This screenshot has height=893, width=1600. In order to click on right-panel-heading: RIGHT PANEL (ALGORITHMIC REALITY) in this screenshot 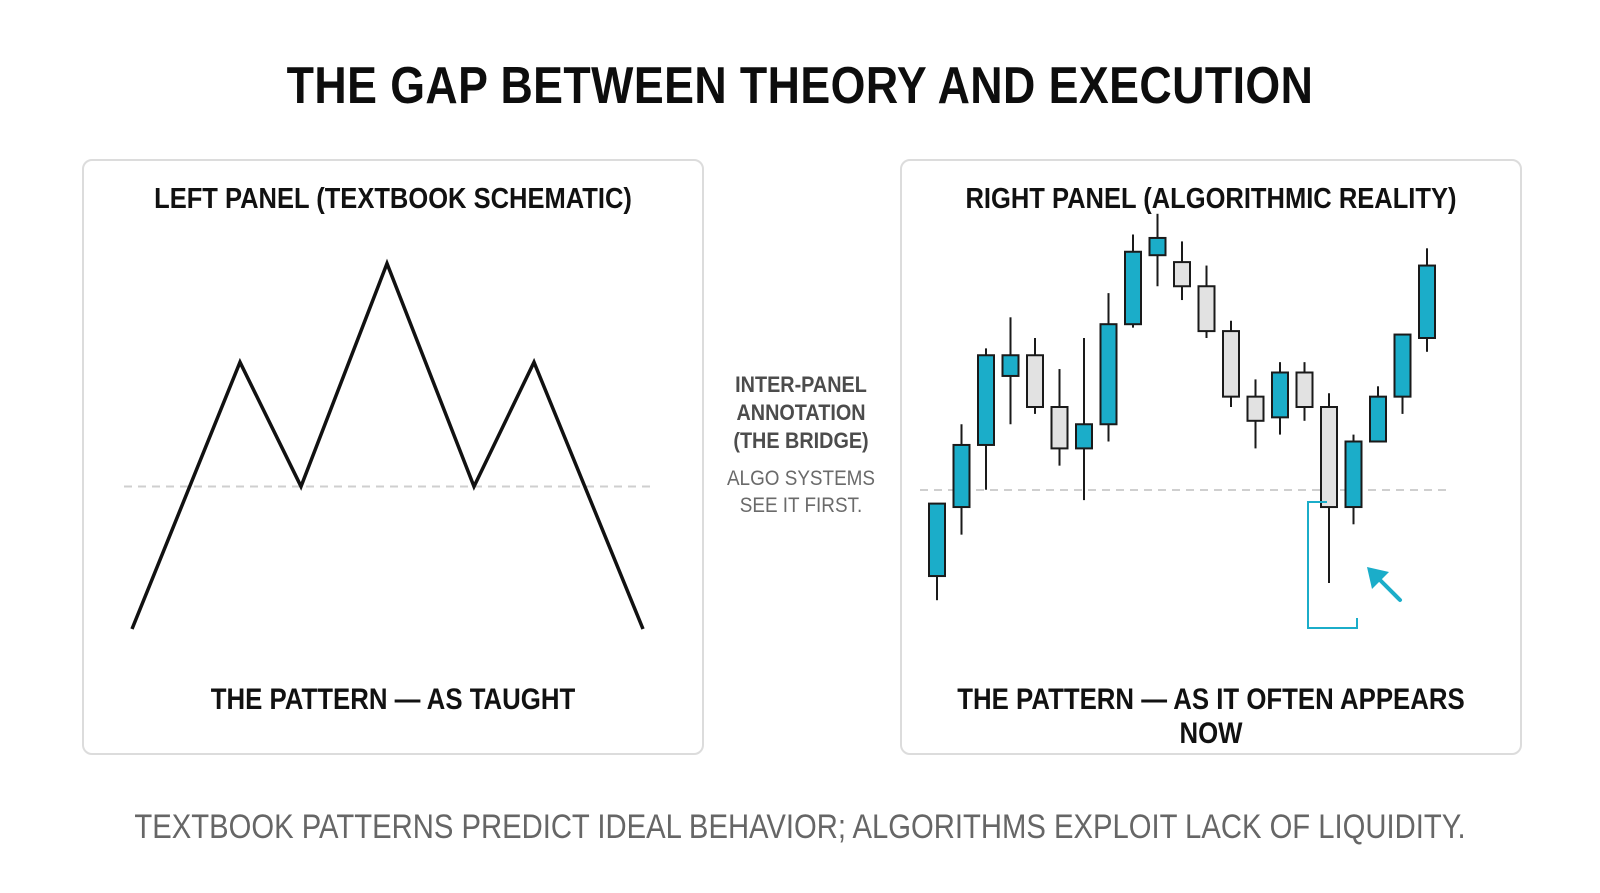, I will do `click(1211, 199)`.